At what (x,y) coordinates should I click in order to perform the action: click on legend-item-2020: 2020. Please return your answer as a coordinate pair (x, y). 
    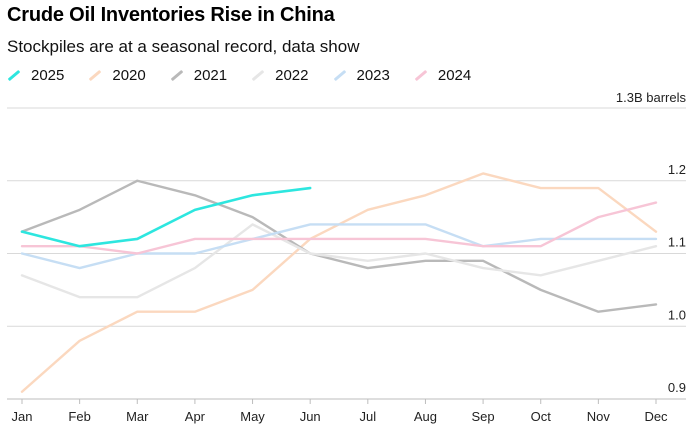
    Looking at the image, I should click on (117, 75).